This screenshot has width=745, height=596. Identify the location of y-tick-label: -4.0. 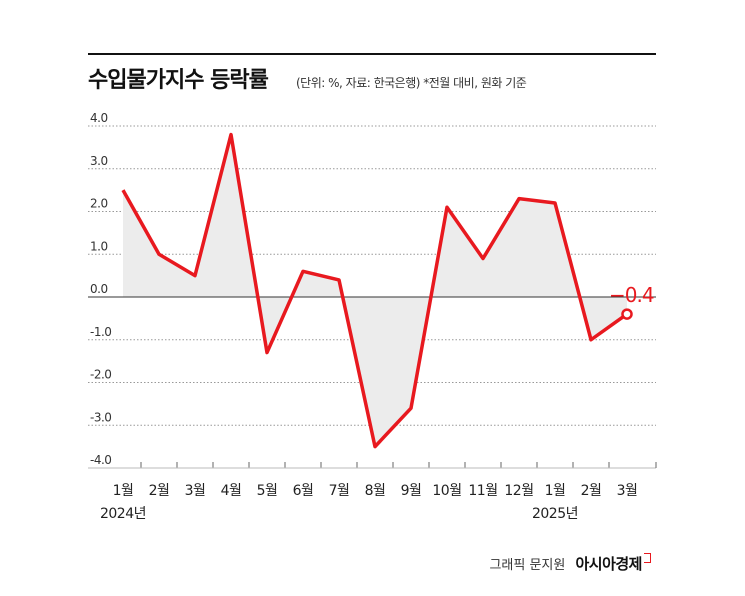
(100, 460).